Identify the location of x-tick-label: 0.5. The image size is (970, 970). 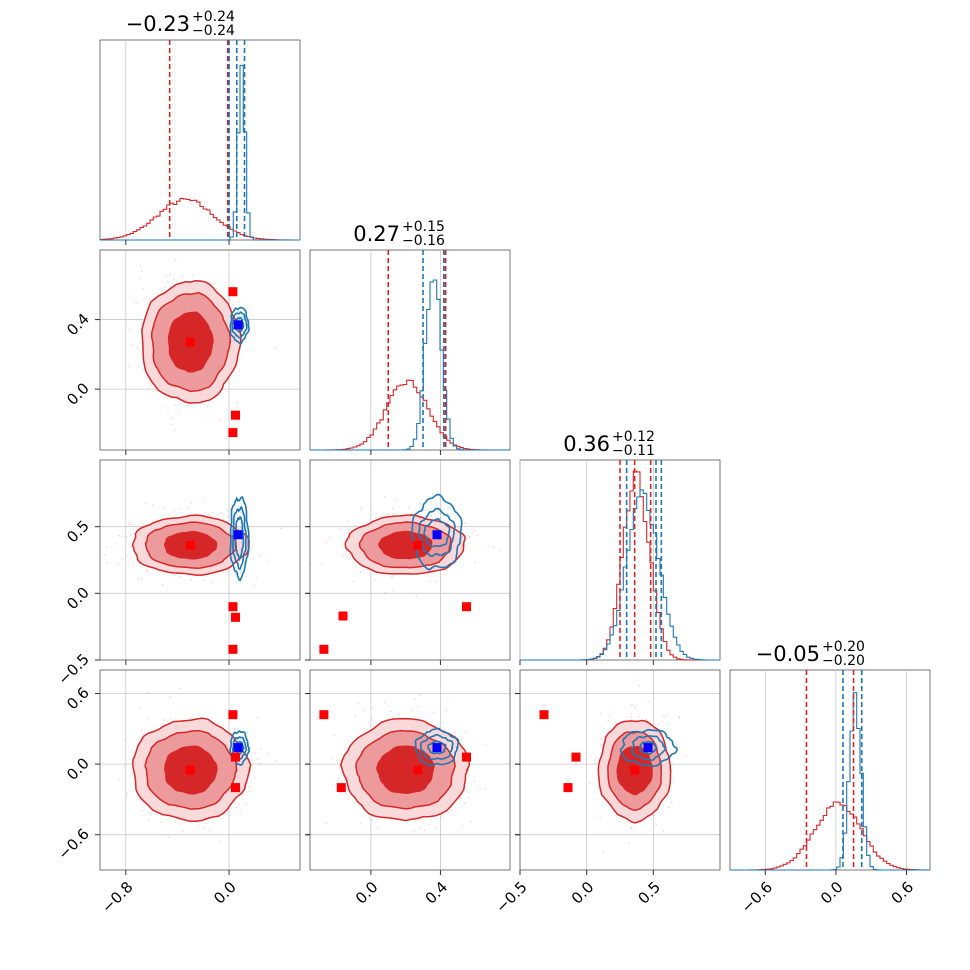
(649, 893).